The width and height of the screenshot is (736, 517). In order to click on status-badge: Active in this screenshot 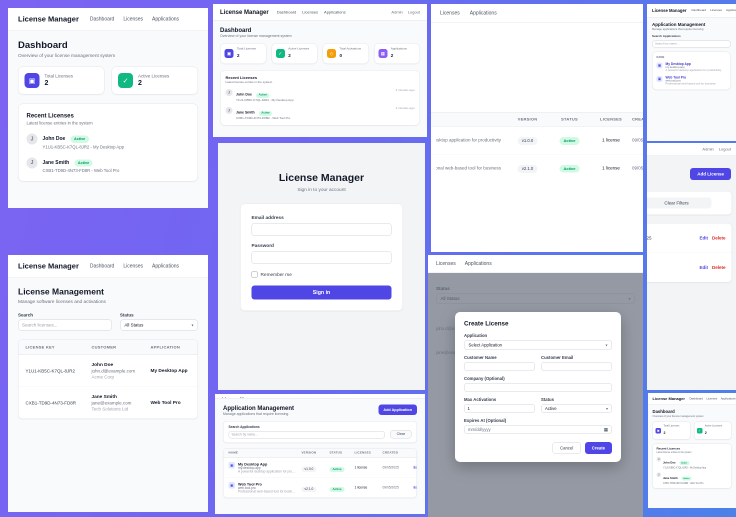, I will do `click(83, 163)`.